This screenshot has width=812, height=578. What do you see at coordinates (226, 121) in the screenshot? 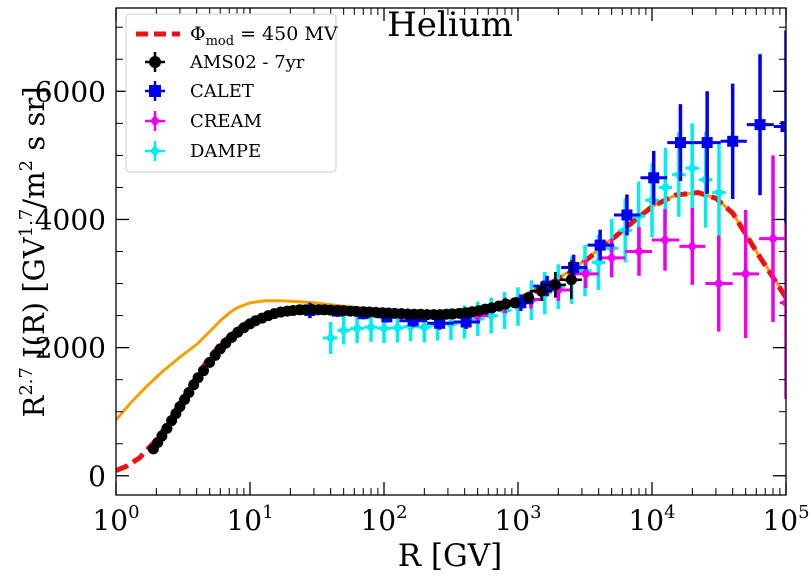
I see `legend-label-cream: CREAM` at bounding box center [226, 121].